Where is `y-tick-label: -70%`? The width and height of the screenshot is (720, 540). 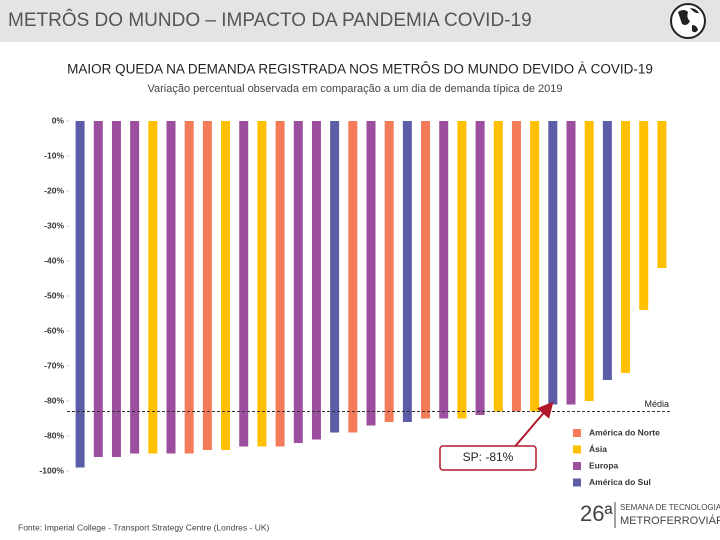
y-tick-label: -70% is located at coordinates (54, 365).